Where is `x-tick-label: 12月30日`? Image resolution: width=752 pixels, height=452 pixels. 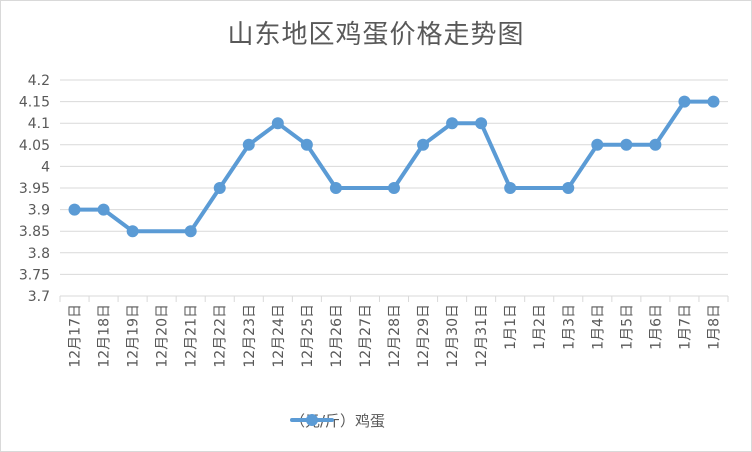
x-tick-label: 12月30日 is located at coordinates (453, 336).